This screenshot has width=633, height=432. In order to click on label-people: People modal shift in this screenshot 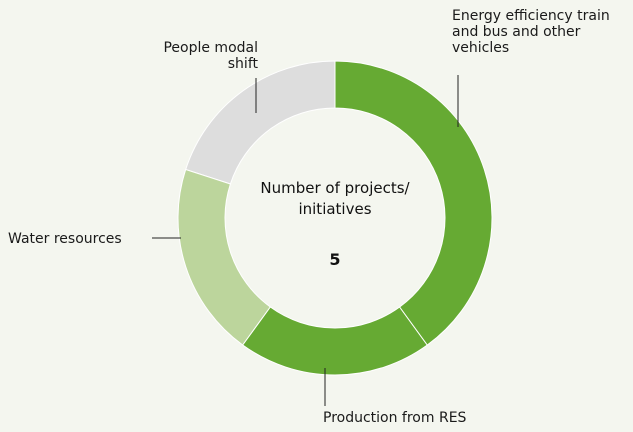, I will do `click(210, 56)`.